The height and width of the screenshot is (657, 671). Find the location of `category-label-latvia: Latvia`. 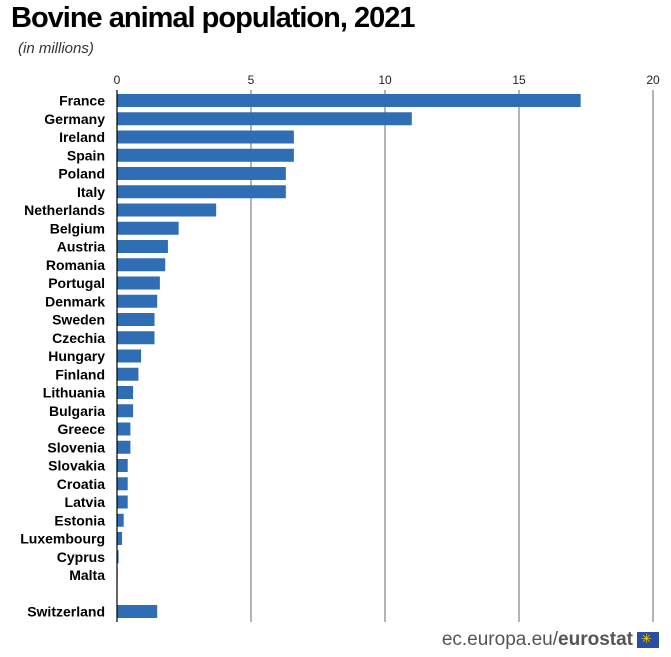

category-label-latvia: Latvia is located at coordinates (85, 502).